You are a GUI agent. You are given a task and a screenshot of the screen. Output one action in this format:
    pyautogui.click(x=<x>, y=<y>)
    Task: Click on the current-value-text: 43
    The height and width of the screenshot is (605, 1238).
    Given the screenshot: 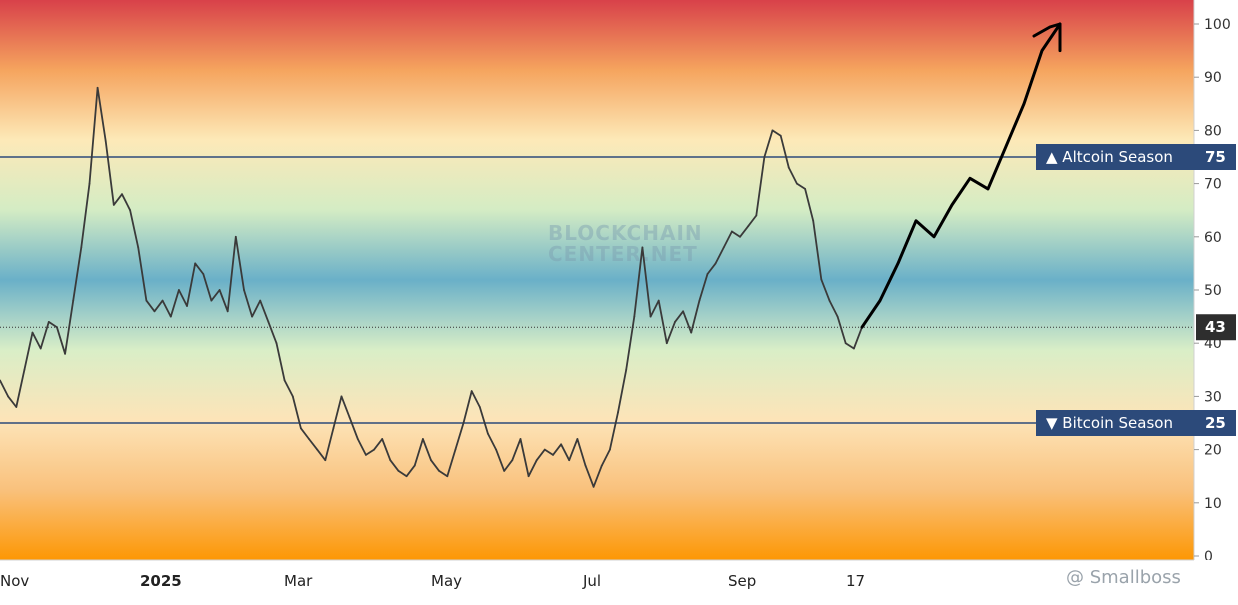 What is the action you would take?
    pyautogui.click(x=1215, y=327)
    